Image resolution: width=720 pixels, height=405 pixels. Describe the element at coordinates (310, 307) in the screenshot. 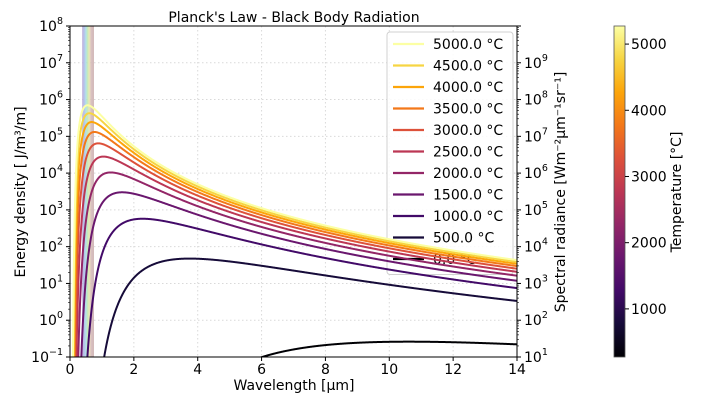

I see `curve-500c` at that location.